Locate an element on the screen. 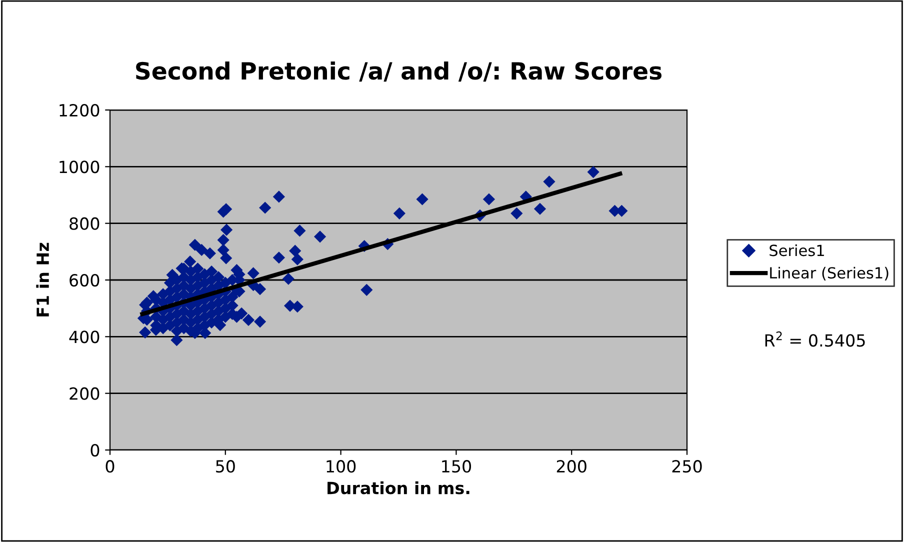 The height and width of the screenshot is (542, 904). y-tick-label: 1000 is located at coordinates (80, 167).